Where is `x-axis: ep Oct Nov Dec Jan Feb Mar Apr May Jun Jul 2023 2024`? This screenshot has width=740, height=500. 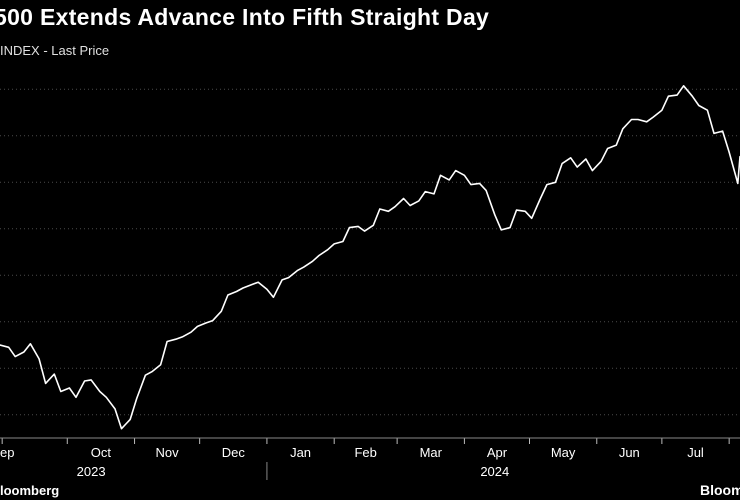
x-axis: ep Oct Nov Dec Jan Feb Mar Apr May Jun Jul 2023 2024 is located at coordinates (370, 458).